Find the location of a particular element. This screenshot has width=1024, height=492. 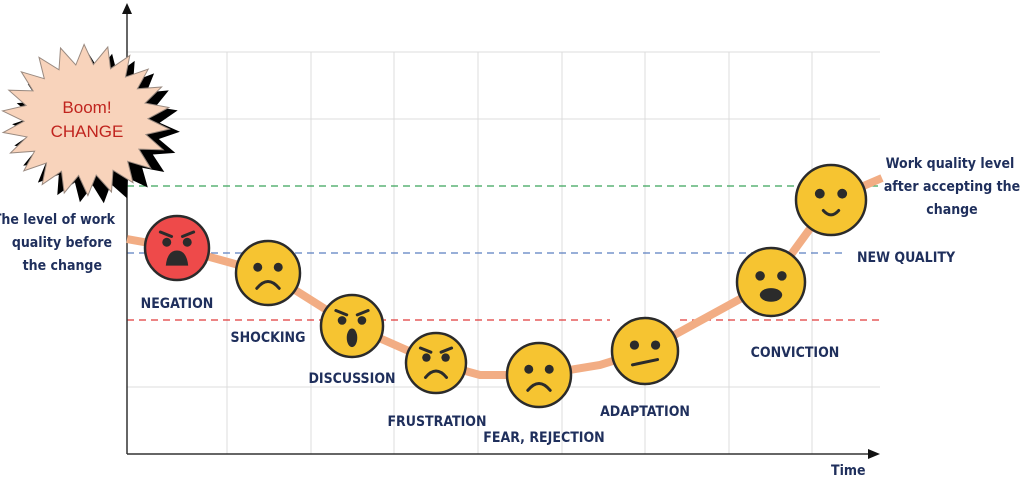

stage-label-fear-rejection: FEAR, REJECTION is located at coordinates (543, 438).